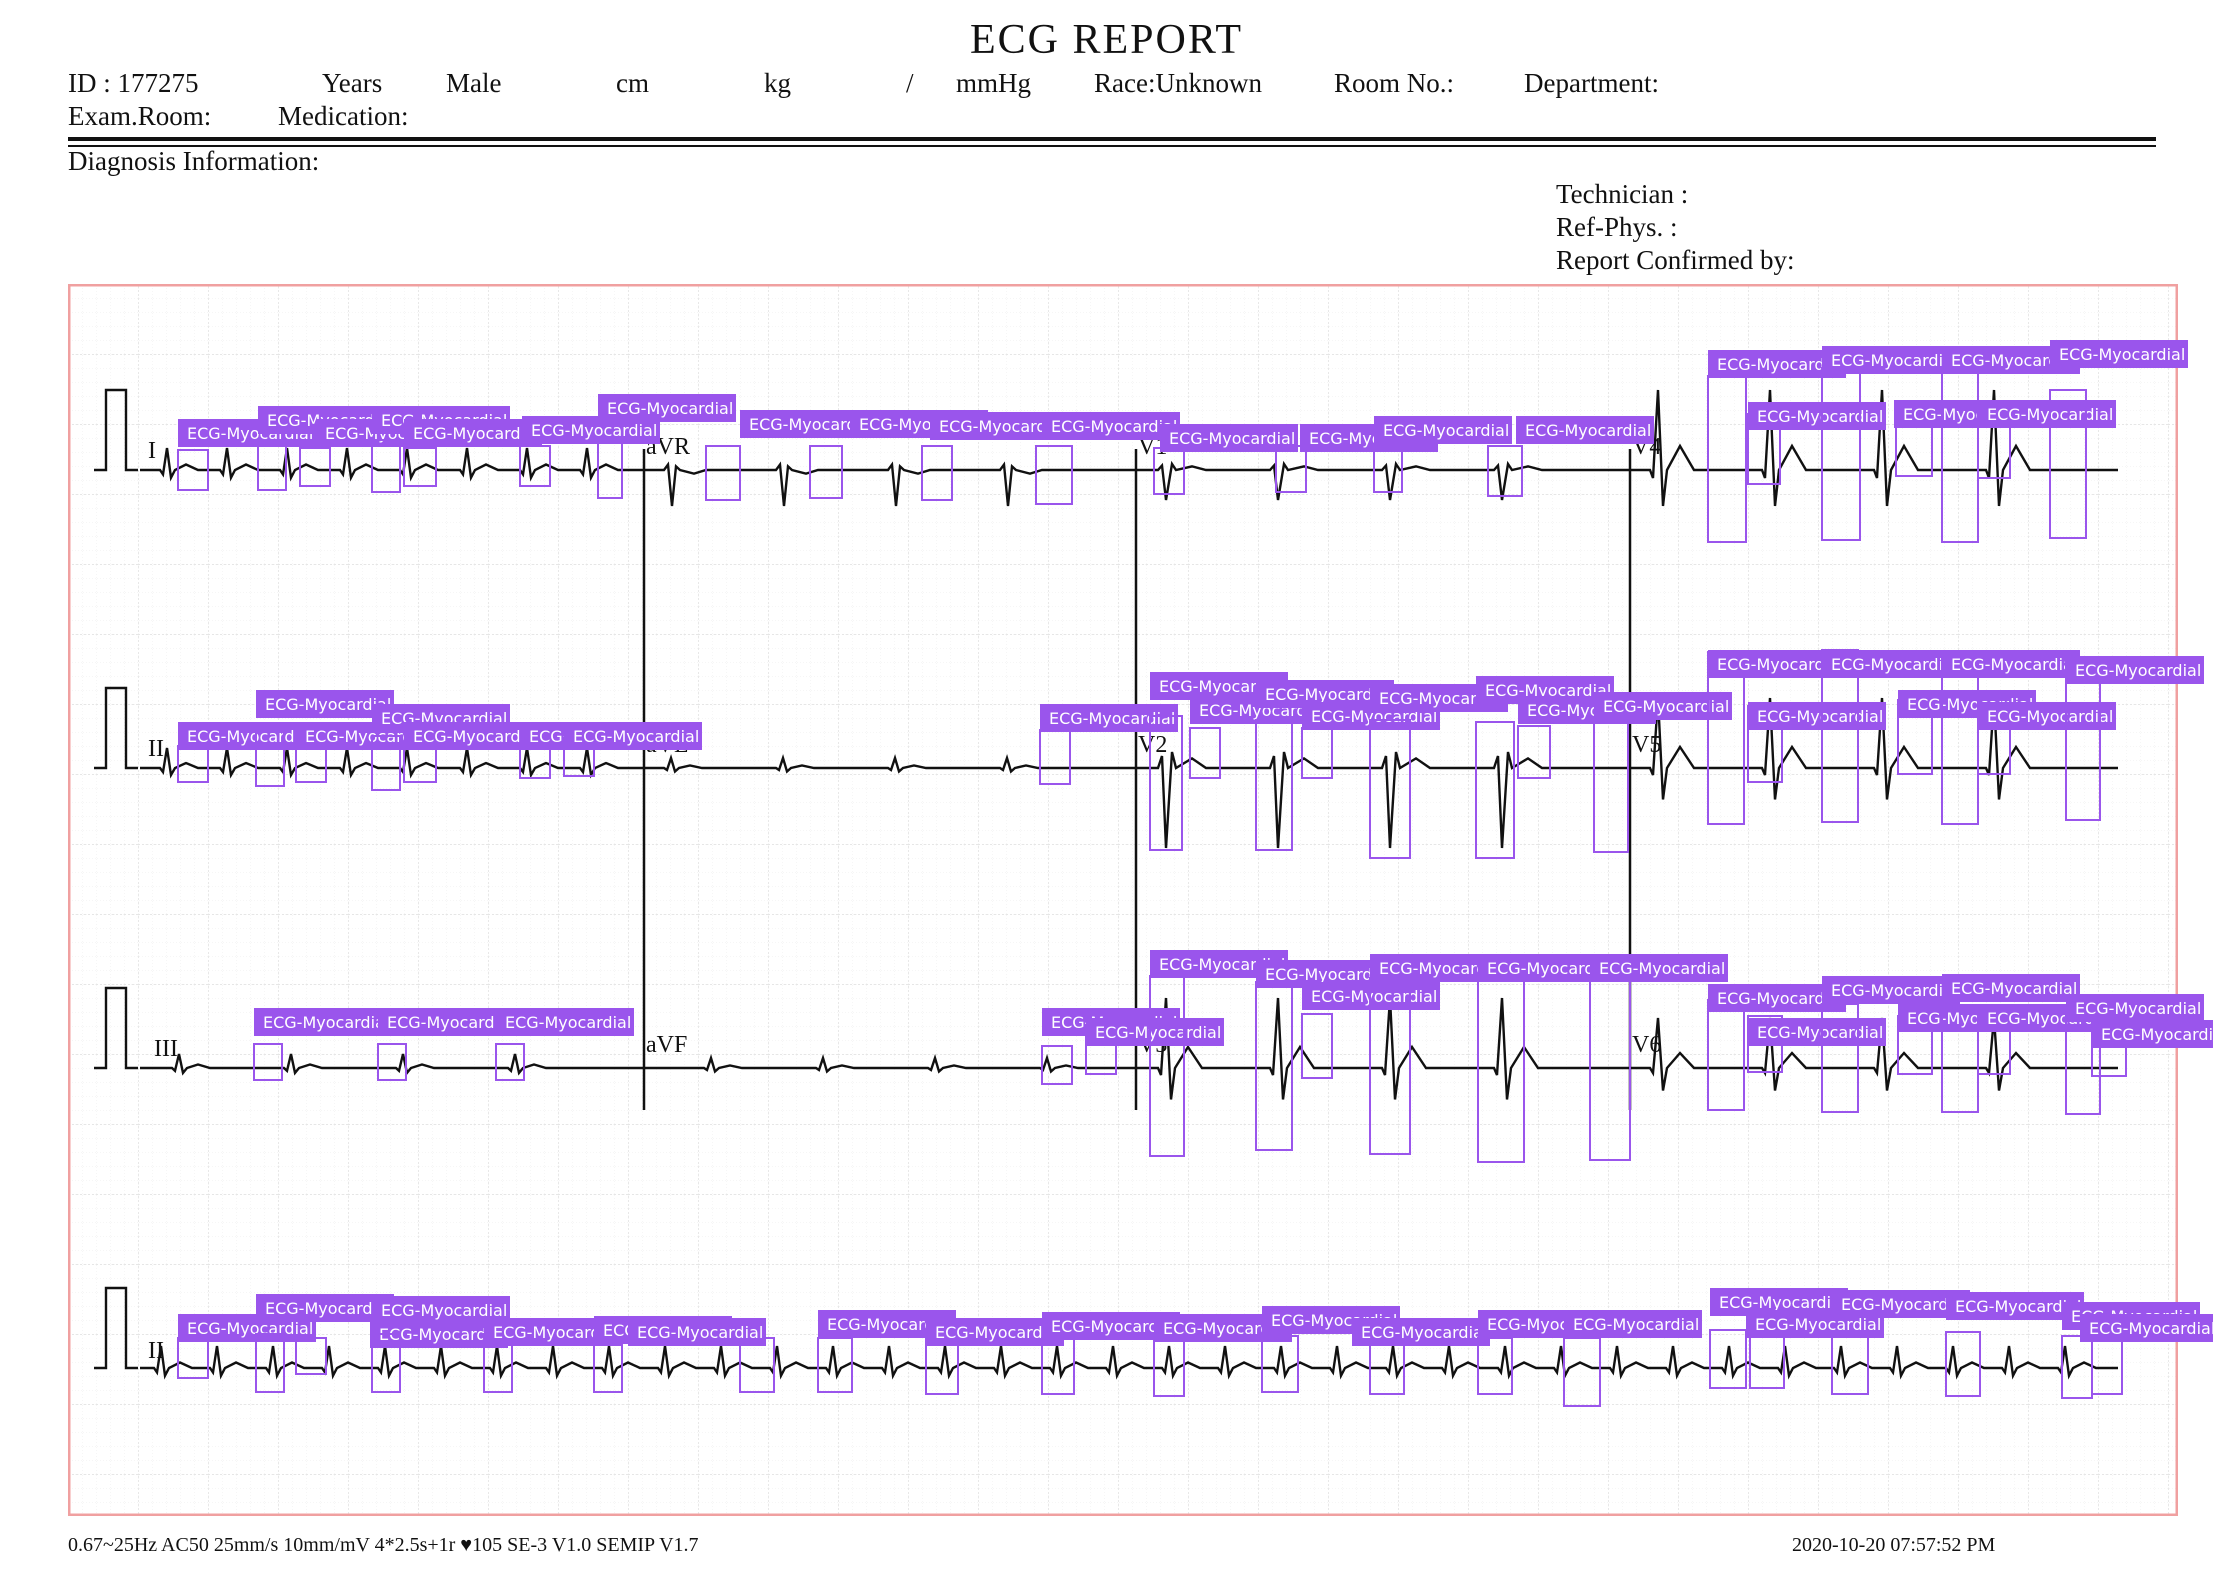  Describe the element at coordinates (156, 749) in the screenshot. I see `lead-label-ii: II` at that location.